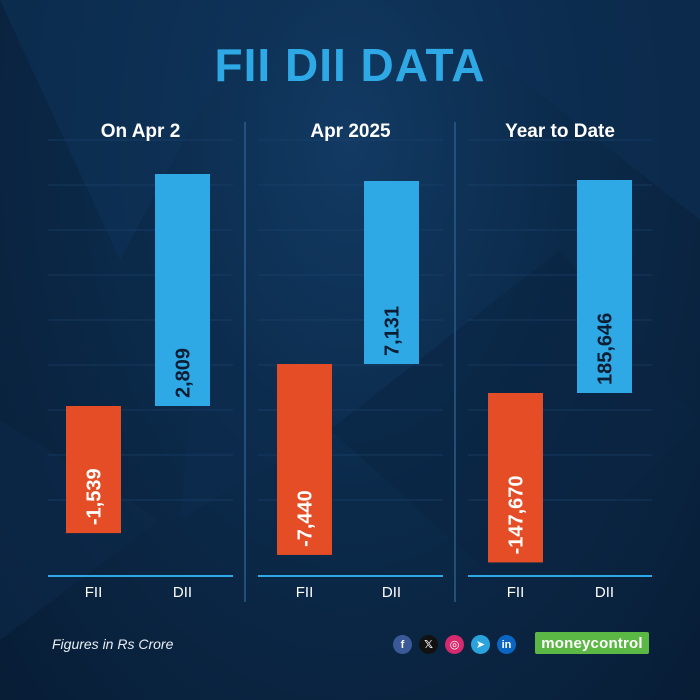  Describe the element at coordinates (306, 518) in the screenshot. I see `data-label: -7,440` at that location.